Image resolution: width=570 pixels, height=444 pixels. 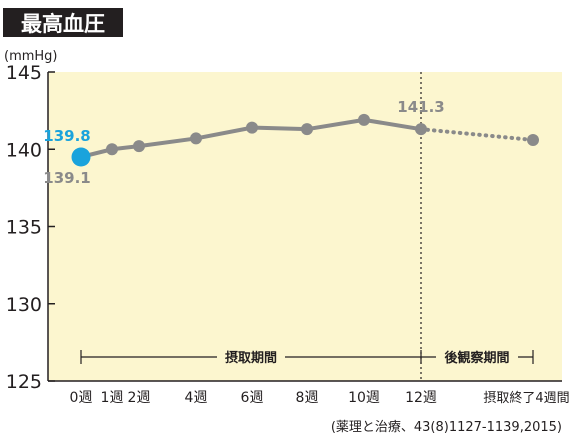 I want to click on x-tick-label: 摂取終了4週間後, so click(x=526, y=398).